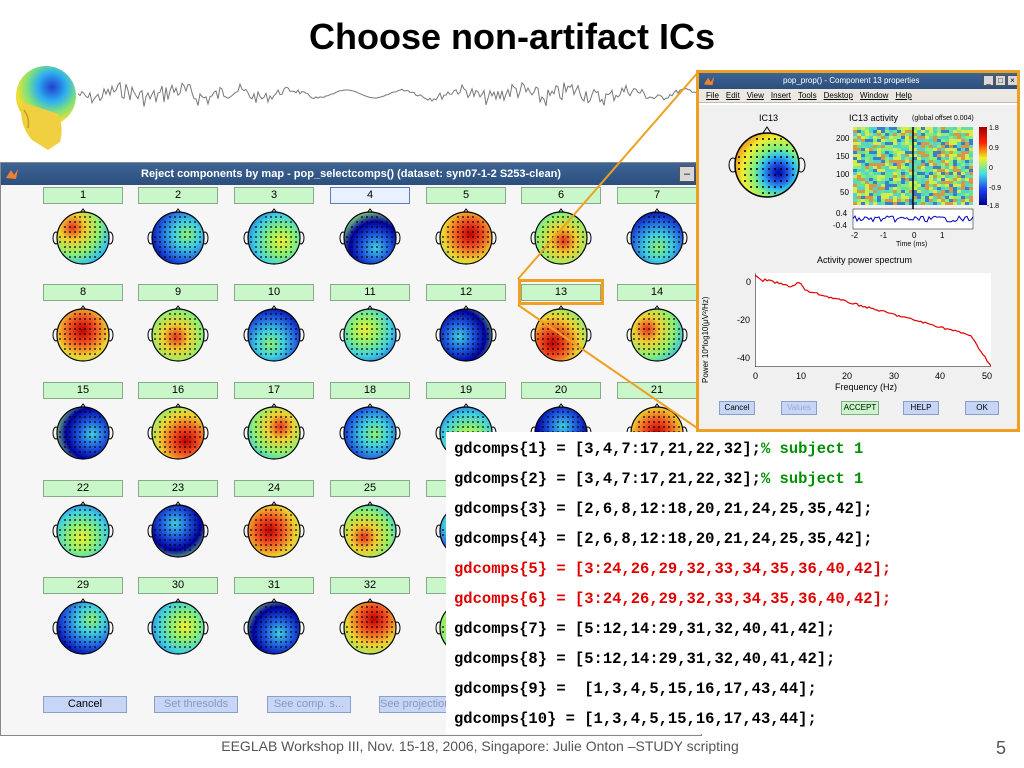  What do you see at coordinates (1000, 80) in the screenshot?
I see `maximize-icon: □` at bounding box center [1000, 80].